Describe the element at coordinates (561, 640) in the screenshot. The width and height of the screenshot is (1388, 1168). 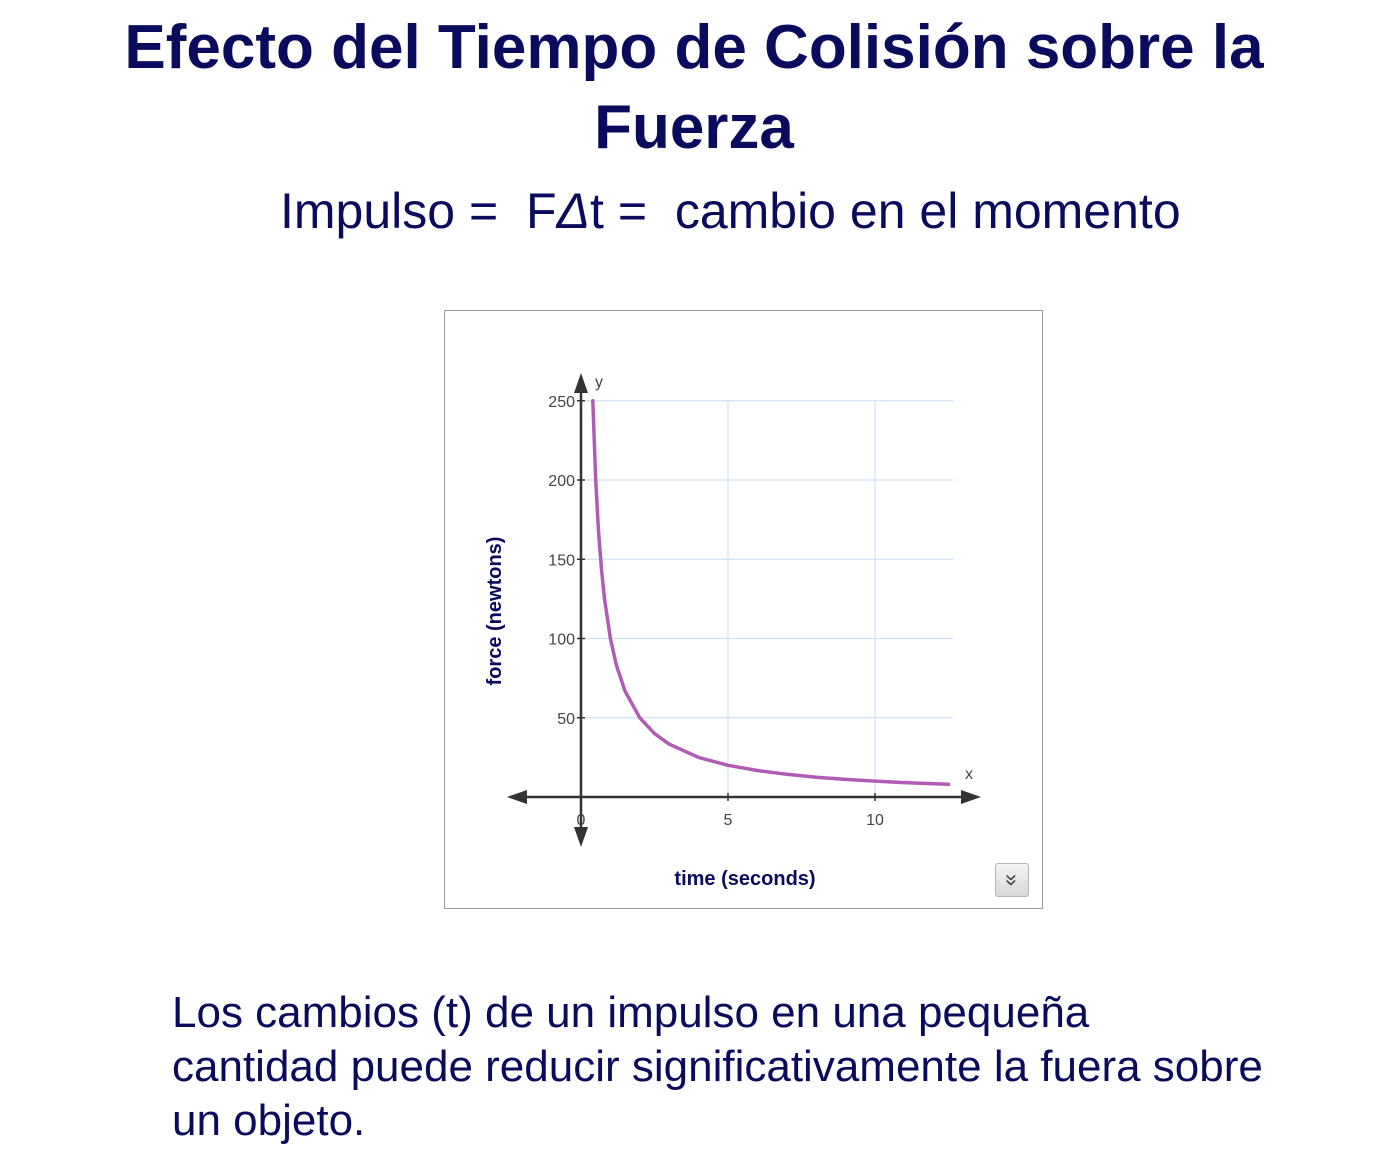
I see `y-tick-label: 100` at that location.